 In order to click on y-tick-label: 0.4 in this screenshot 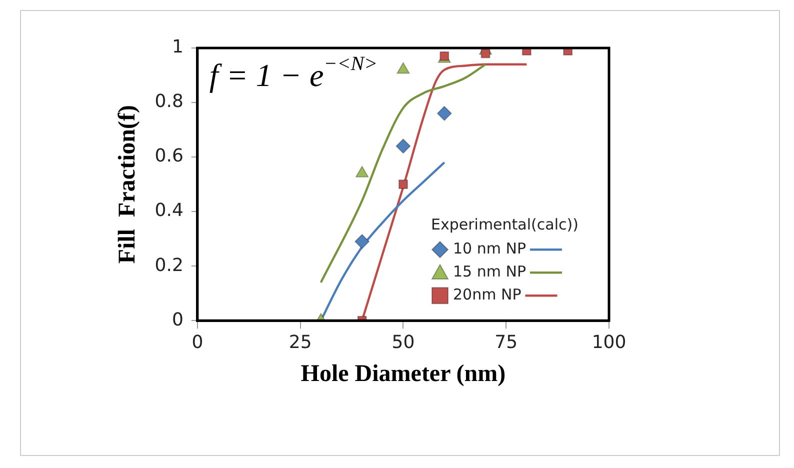, I will do `click(169, 211)`.